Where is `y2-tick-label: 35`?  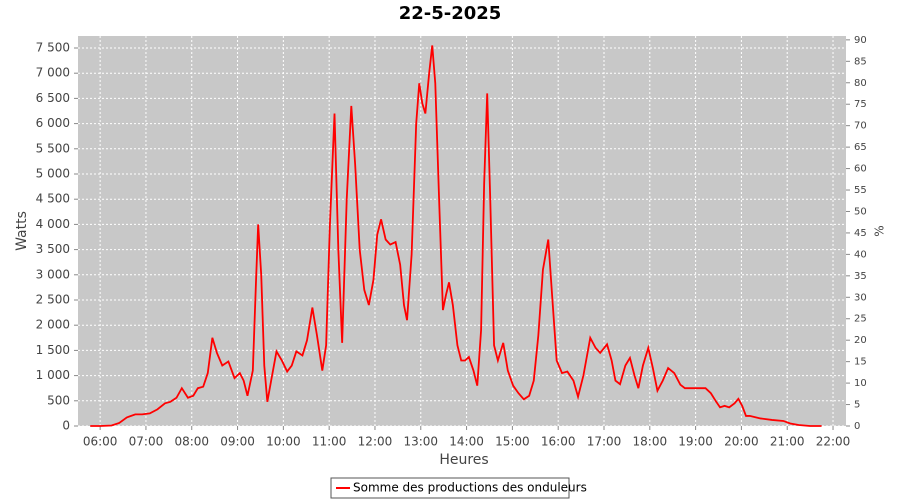
y2-tick-label: 35 is located at coordinates (860, 276).